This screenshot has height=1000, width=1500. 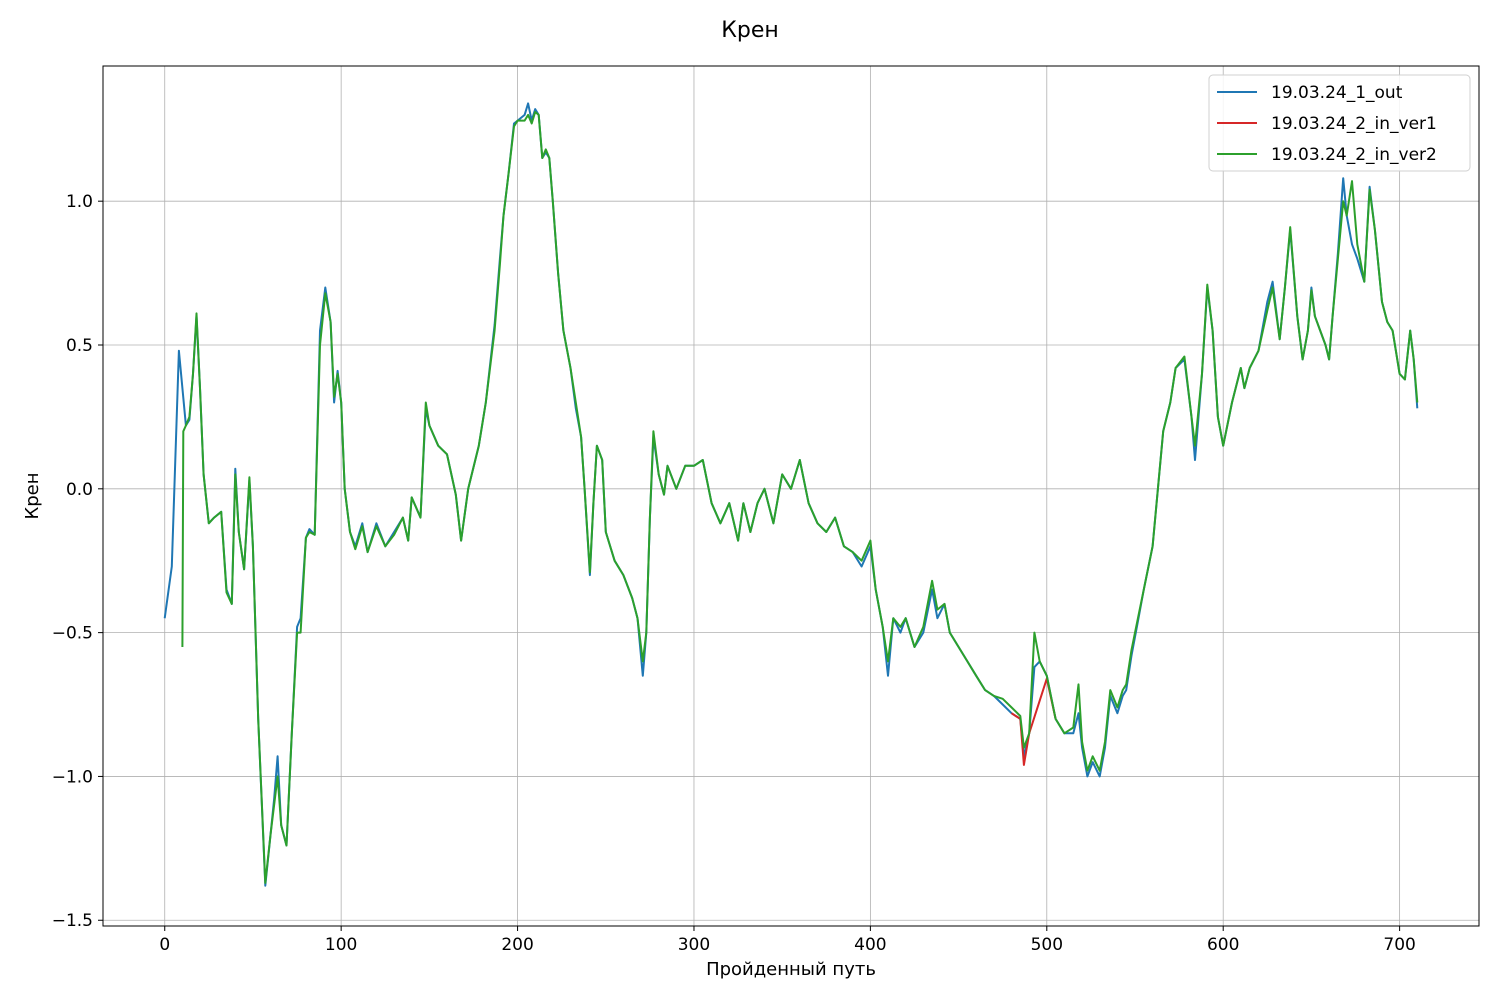 I want to click on y-axis: −1.5 −1.0 −0.5 0.0 0.5 1.0, so click(x=77, y=561).